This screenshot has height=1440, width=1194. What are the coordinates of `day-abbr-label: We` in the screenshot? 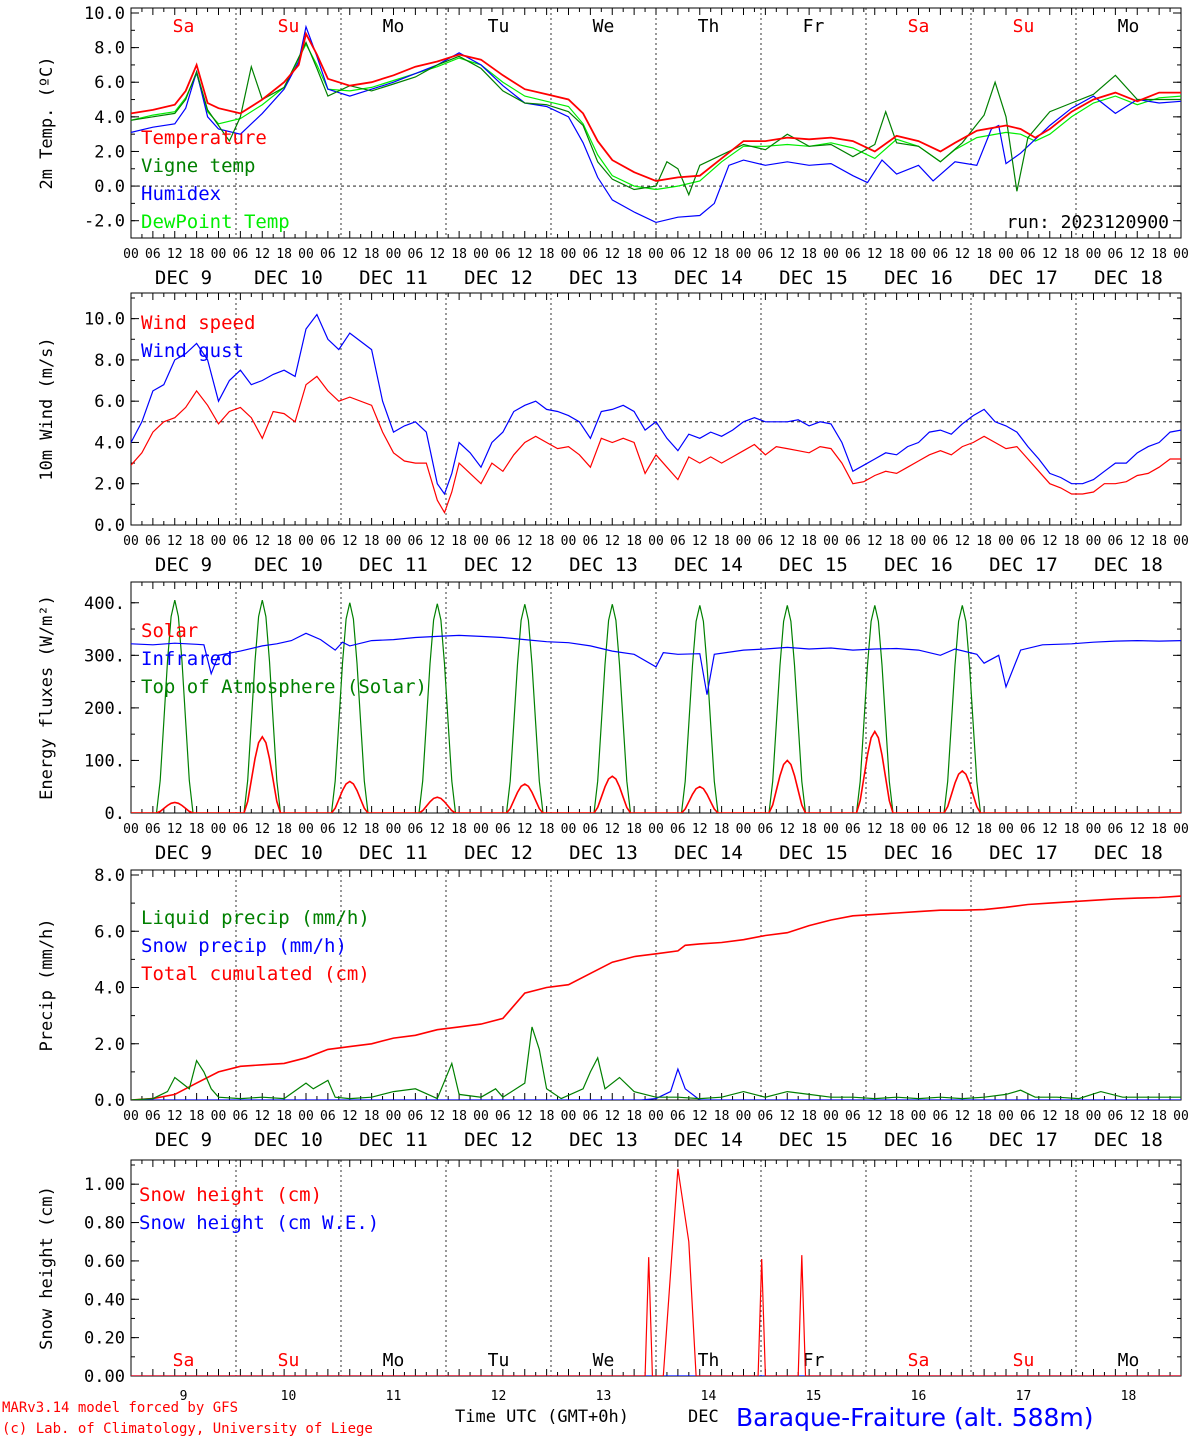 It's located at (604, 1360).